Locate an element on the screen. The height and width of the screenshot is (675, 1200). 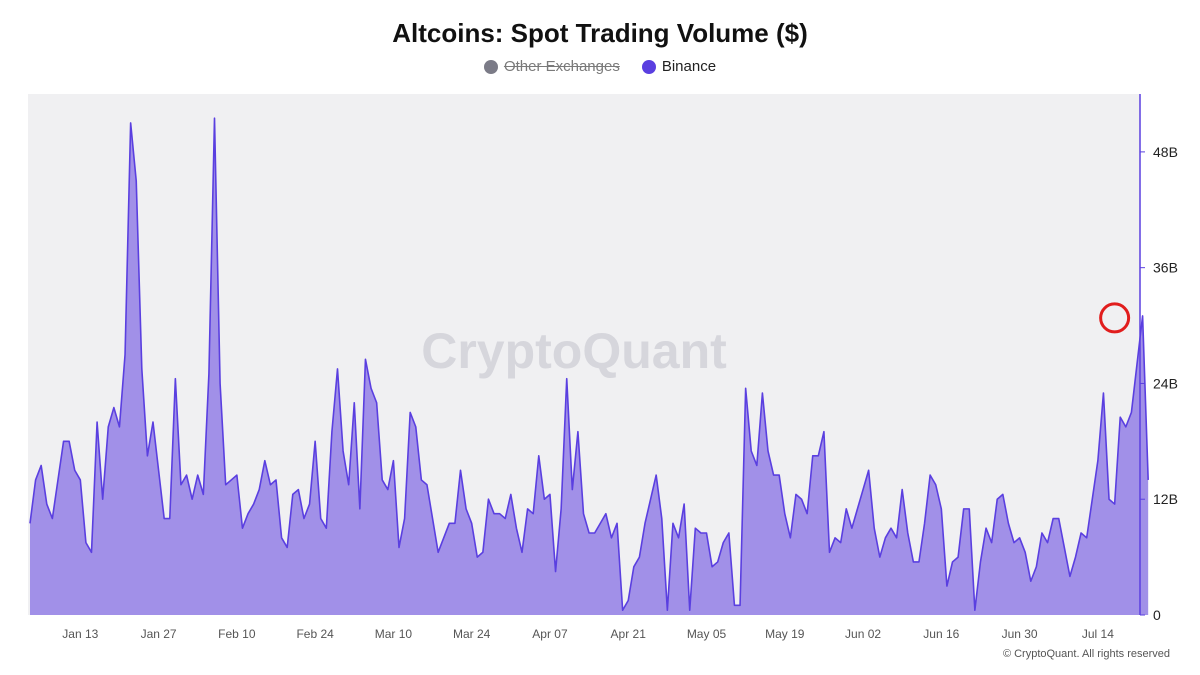
x-tick-label: Mar 10 is located at coordinates (394, 634).